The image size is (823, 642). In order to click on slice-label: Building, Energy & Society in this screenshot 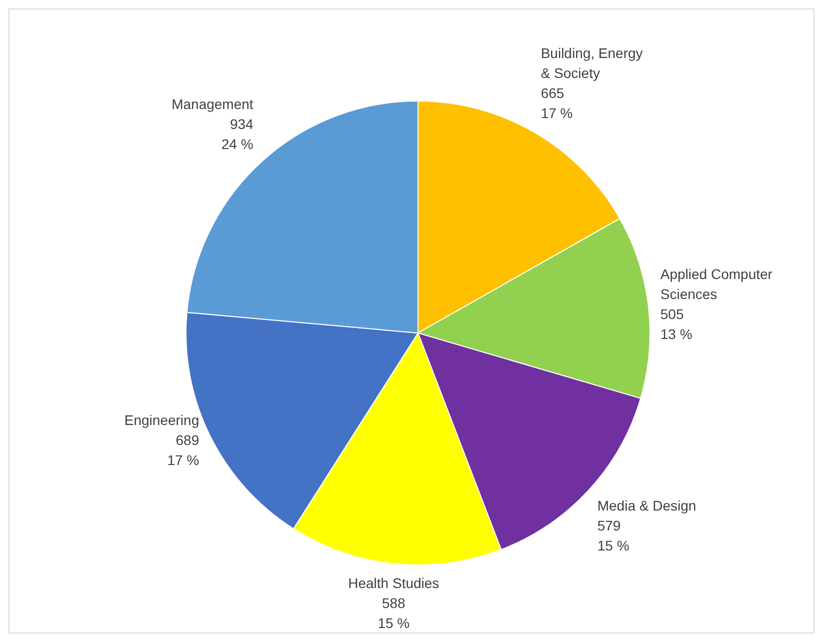, I will do `click(591, 62)`.